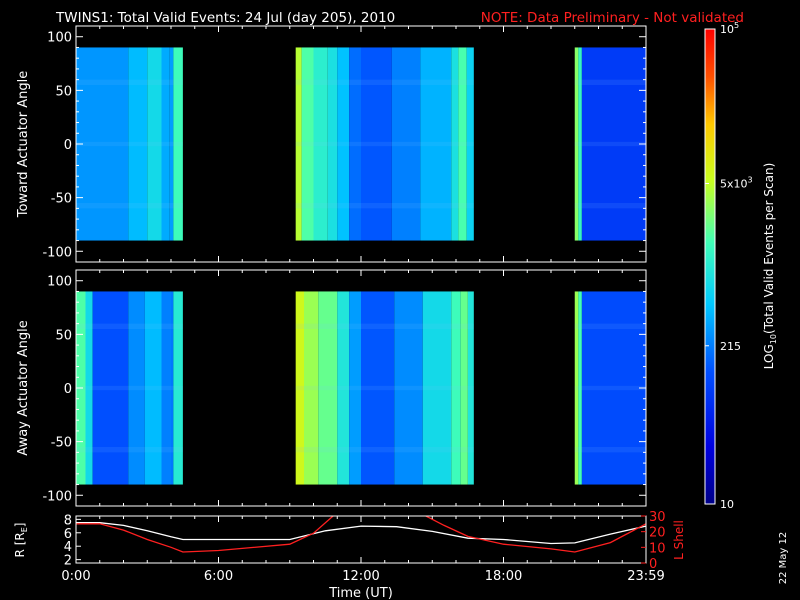 The height and width of the screenshot is (600, 800). Describe the element at coordinates (679, 540) in the screenshot. I see `lshell-ylabel: L Shell` at that location.